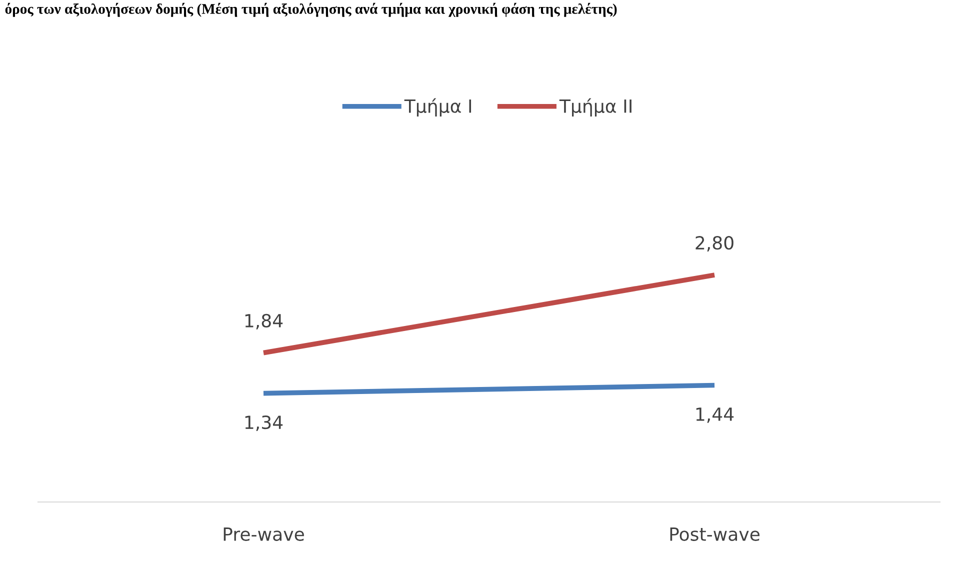  I want to click on legend-label: Τμήμα II, so click(595, 107).